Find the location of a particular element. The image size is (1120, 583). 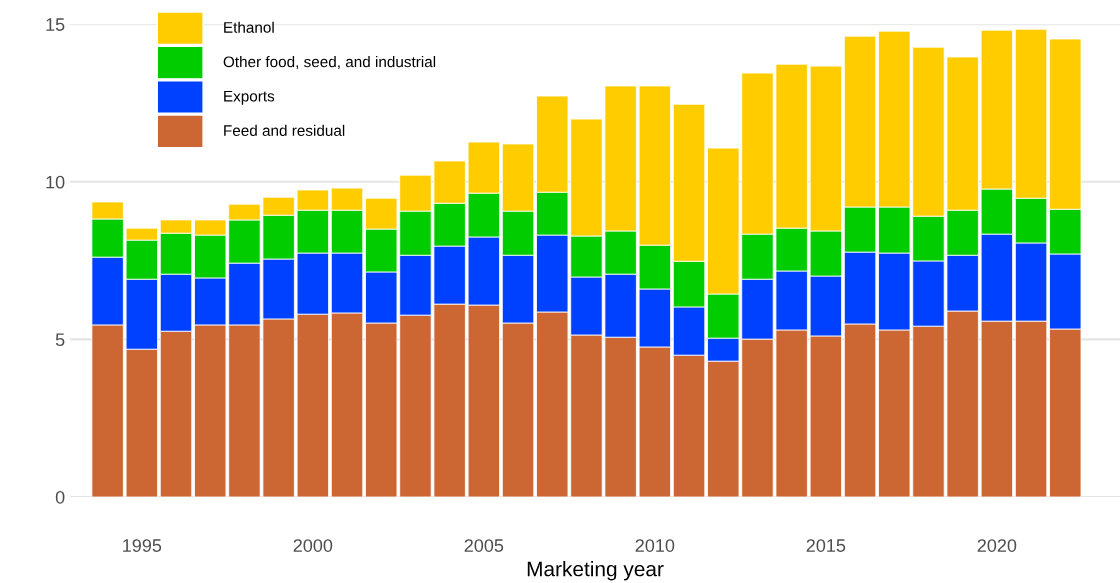

y-tick-label: 10 is located at coordinates (55, 182).